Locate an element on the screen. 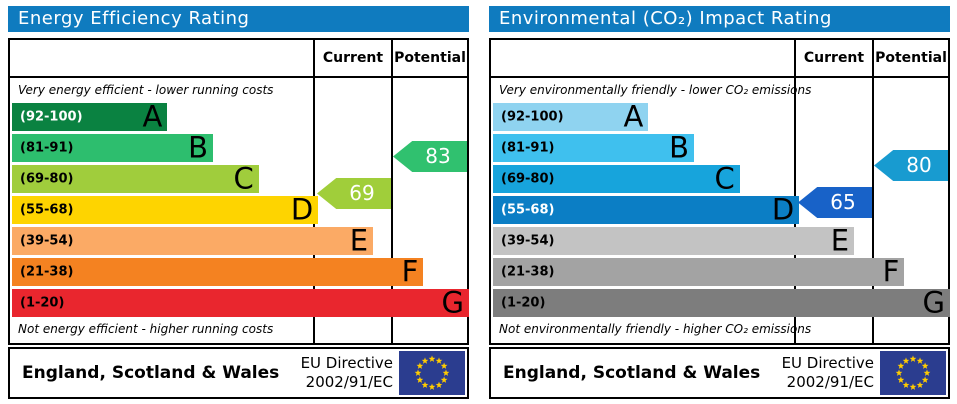 The width and height of the screenshot is (957, 404). current-rating-arrow: 69 is located at coordinates (354, 193).